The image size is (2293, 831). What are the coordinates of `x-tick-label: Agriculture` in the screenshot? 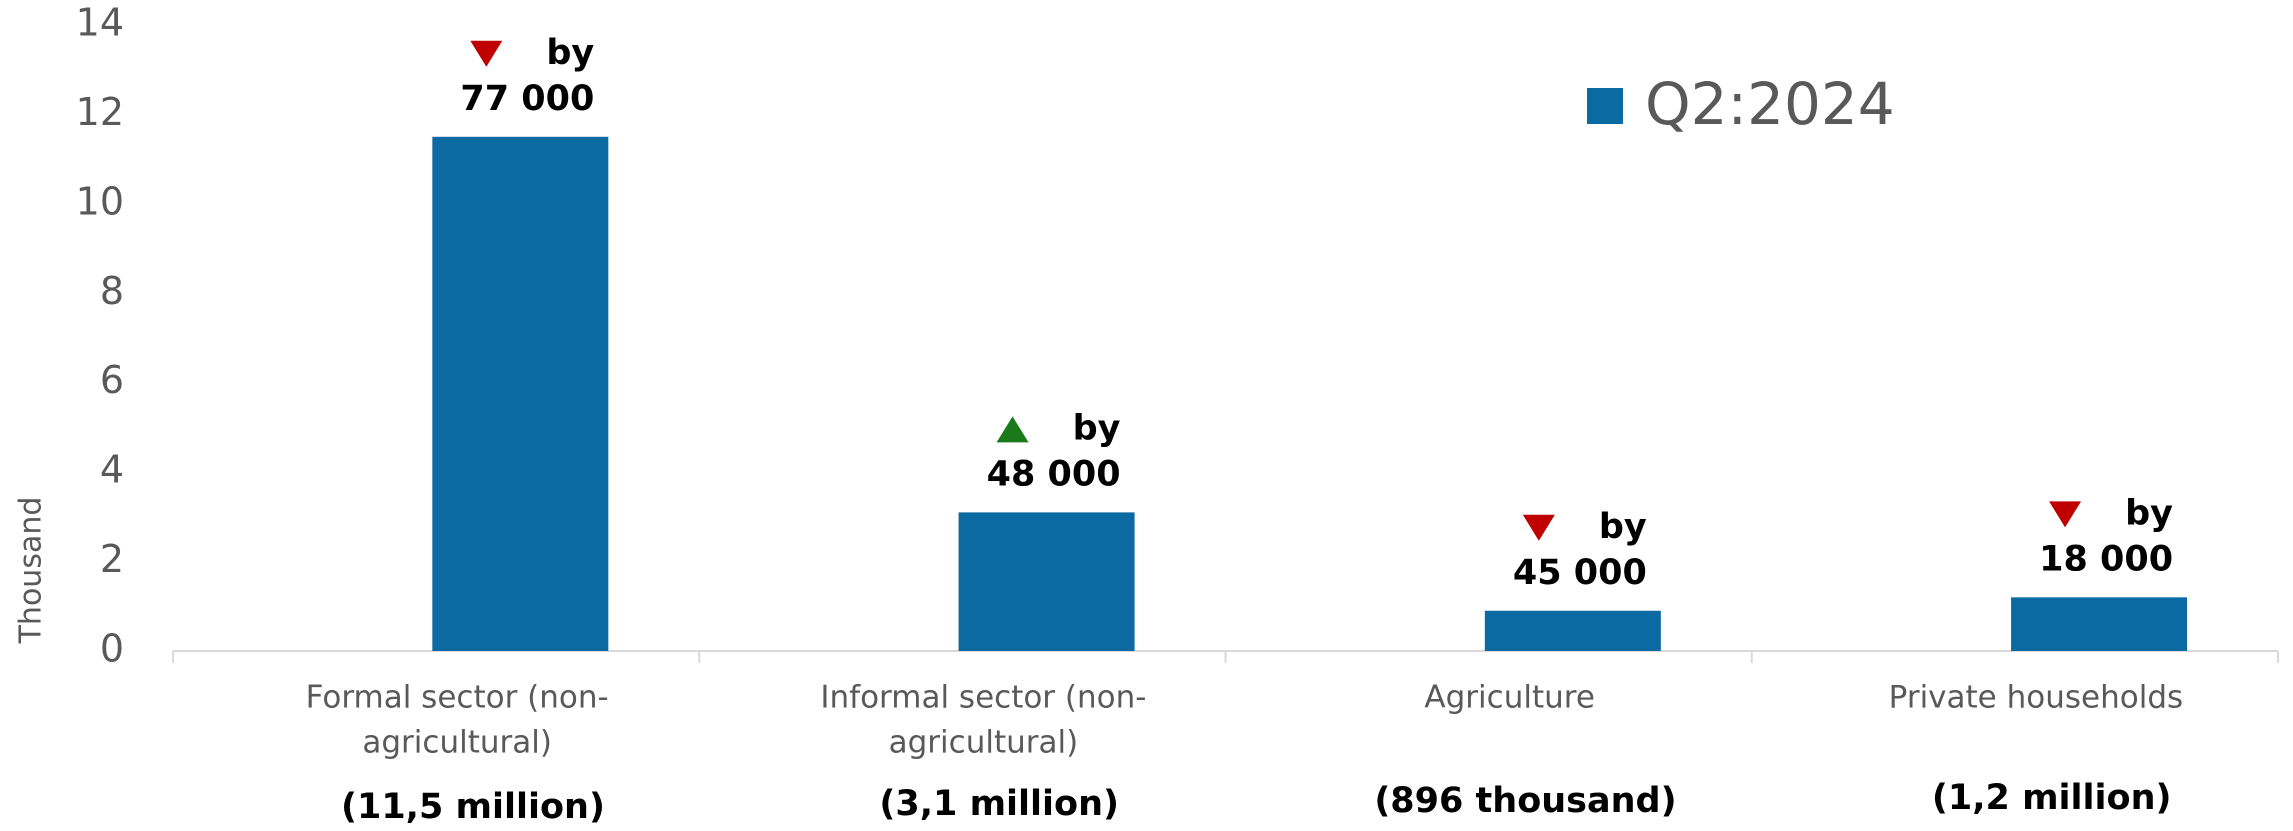 It's located at (1509, 698).